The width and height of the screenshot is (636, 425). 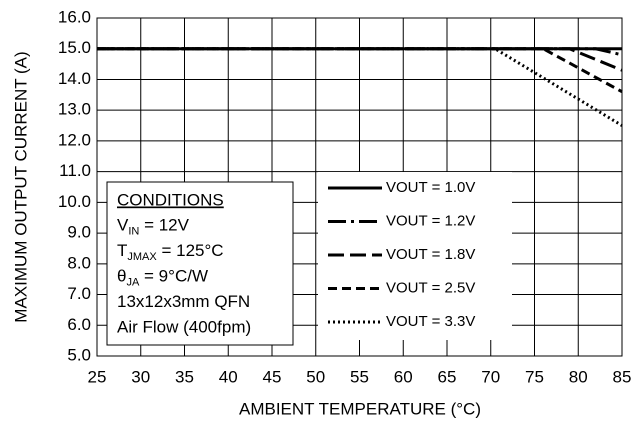 I want to click on x-tick-label: 45, so click(x=272, y=376).